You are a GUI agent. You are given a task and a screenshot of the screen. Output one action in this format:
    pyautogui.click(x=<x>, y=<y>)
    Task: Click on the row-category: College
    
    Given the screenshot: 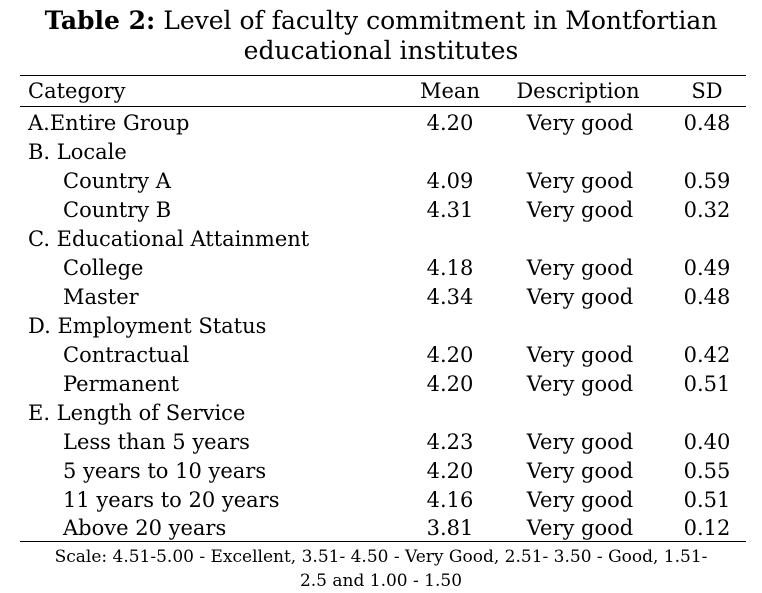 What is the action you would take?
    pyautogui.click(x=103, y=268)
    